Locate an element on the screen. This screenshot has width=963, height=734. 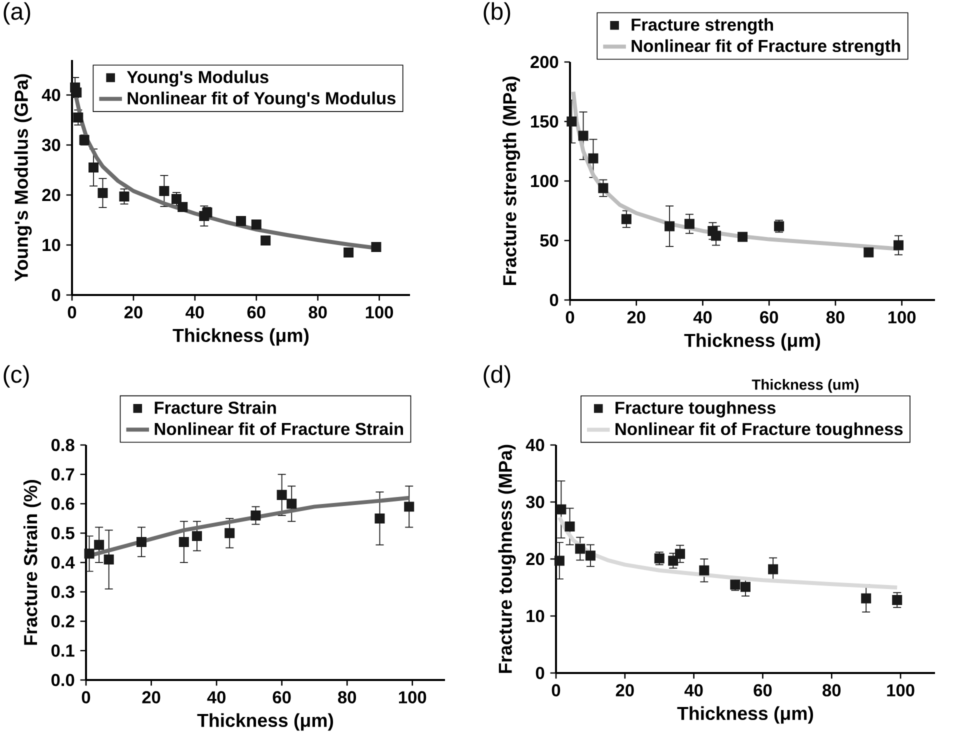
chart-title: (d) is located at coordinates (497, 376).